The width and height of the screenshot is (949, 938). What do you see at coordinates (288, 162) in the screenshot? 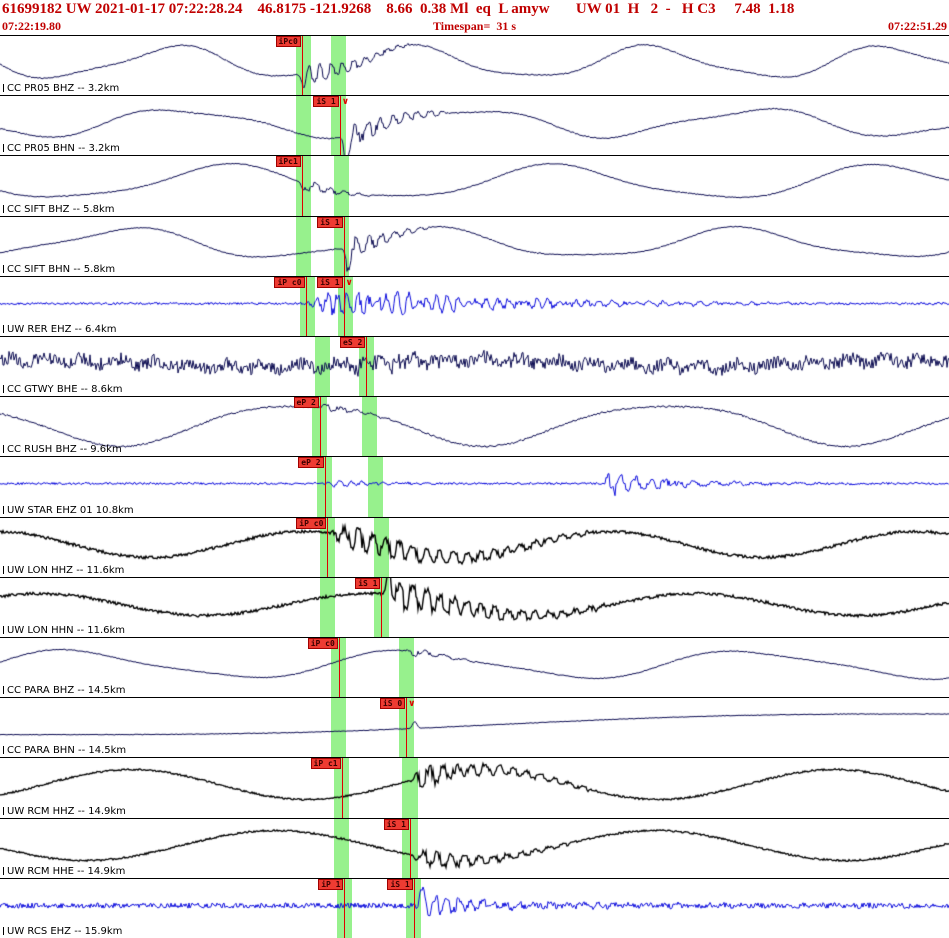
I see `pick-label: iPc1` at bounding box center [288, 162].